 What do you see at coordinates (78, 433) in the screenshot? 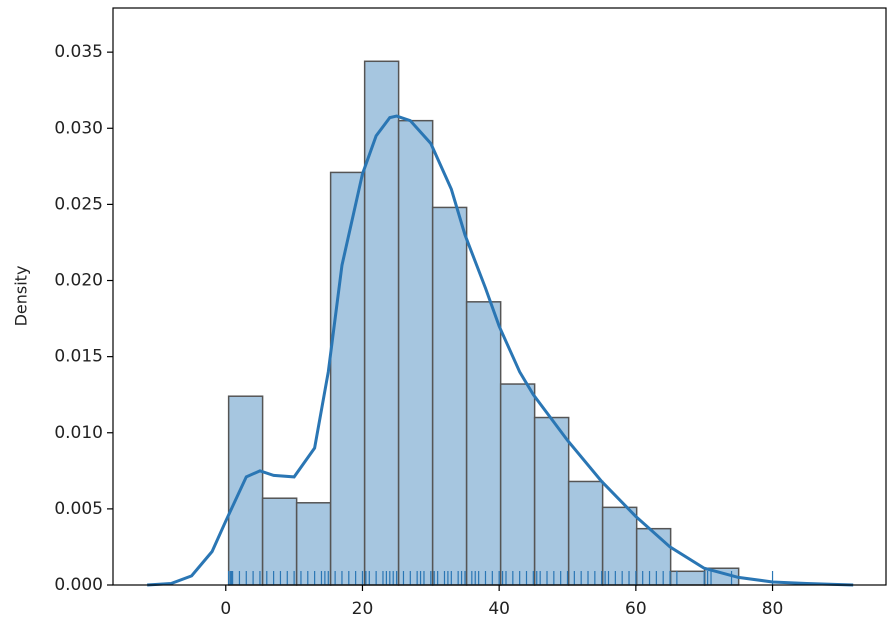
I see `y-tick-label: 0.010` at bounding box center [78, 433].